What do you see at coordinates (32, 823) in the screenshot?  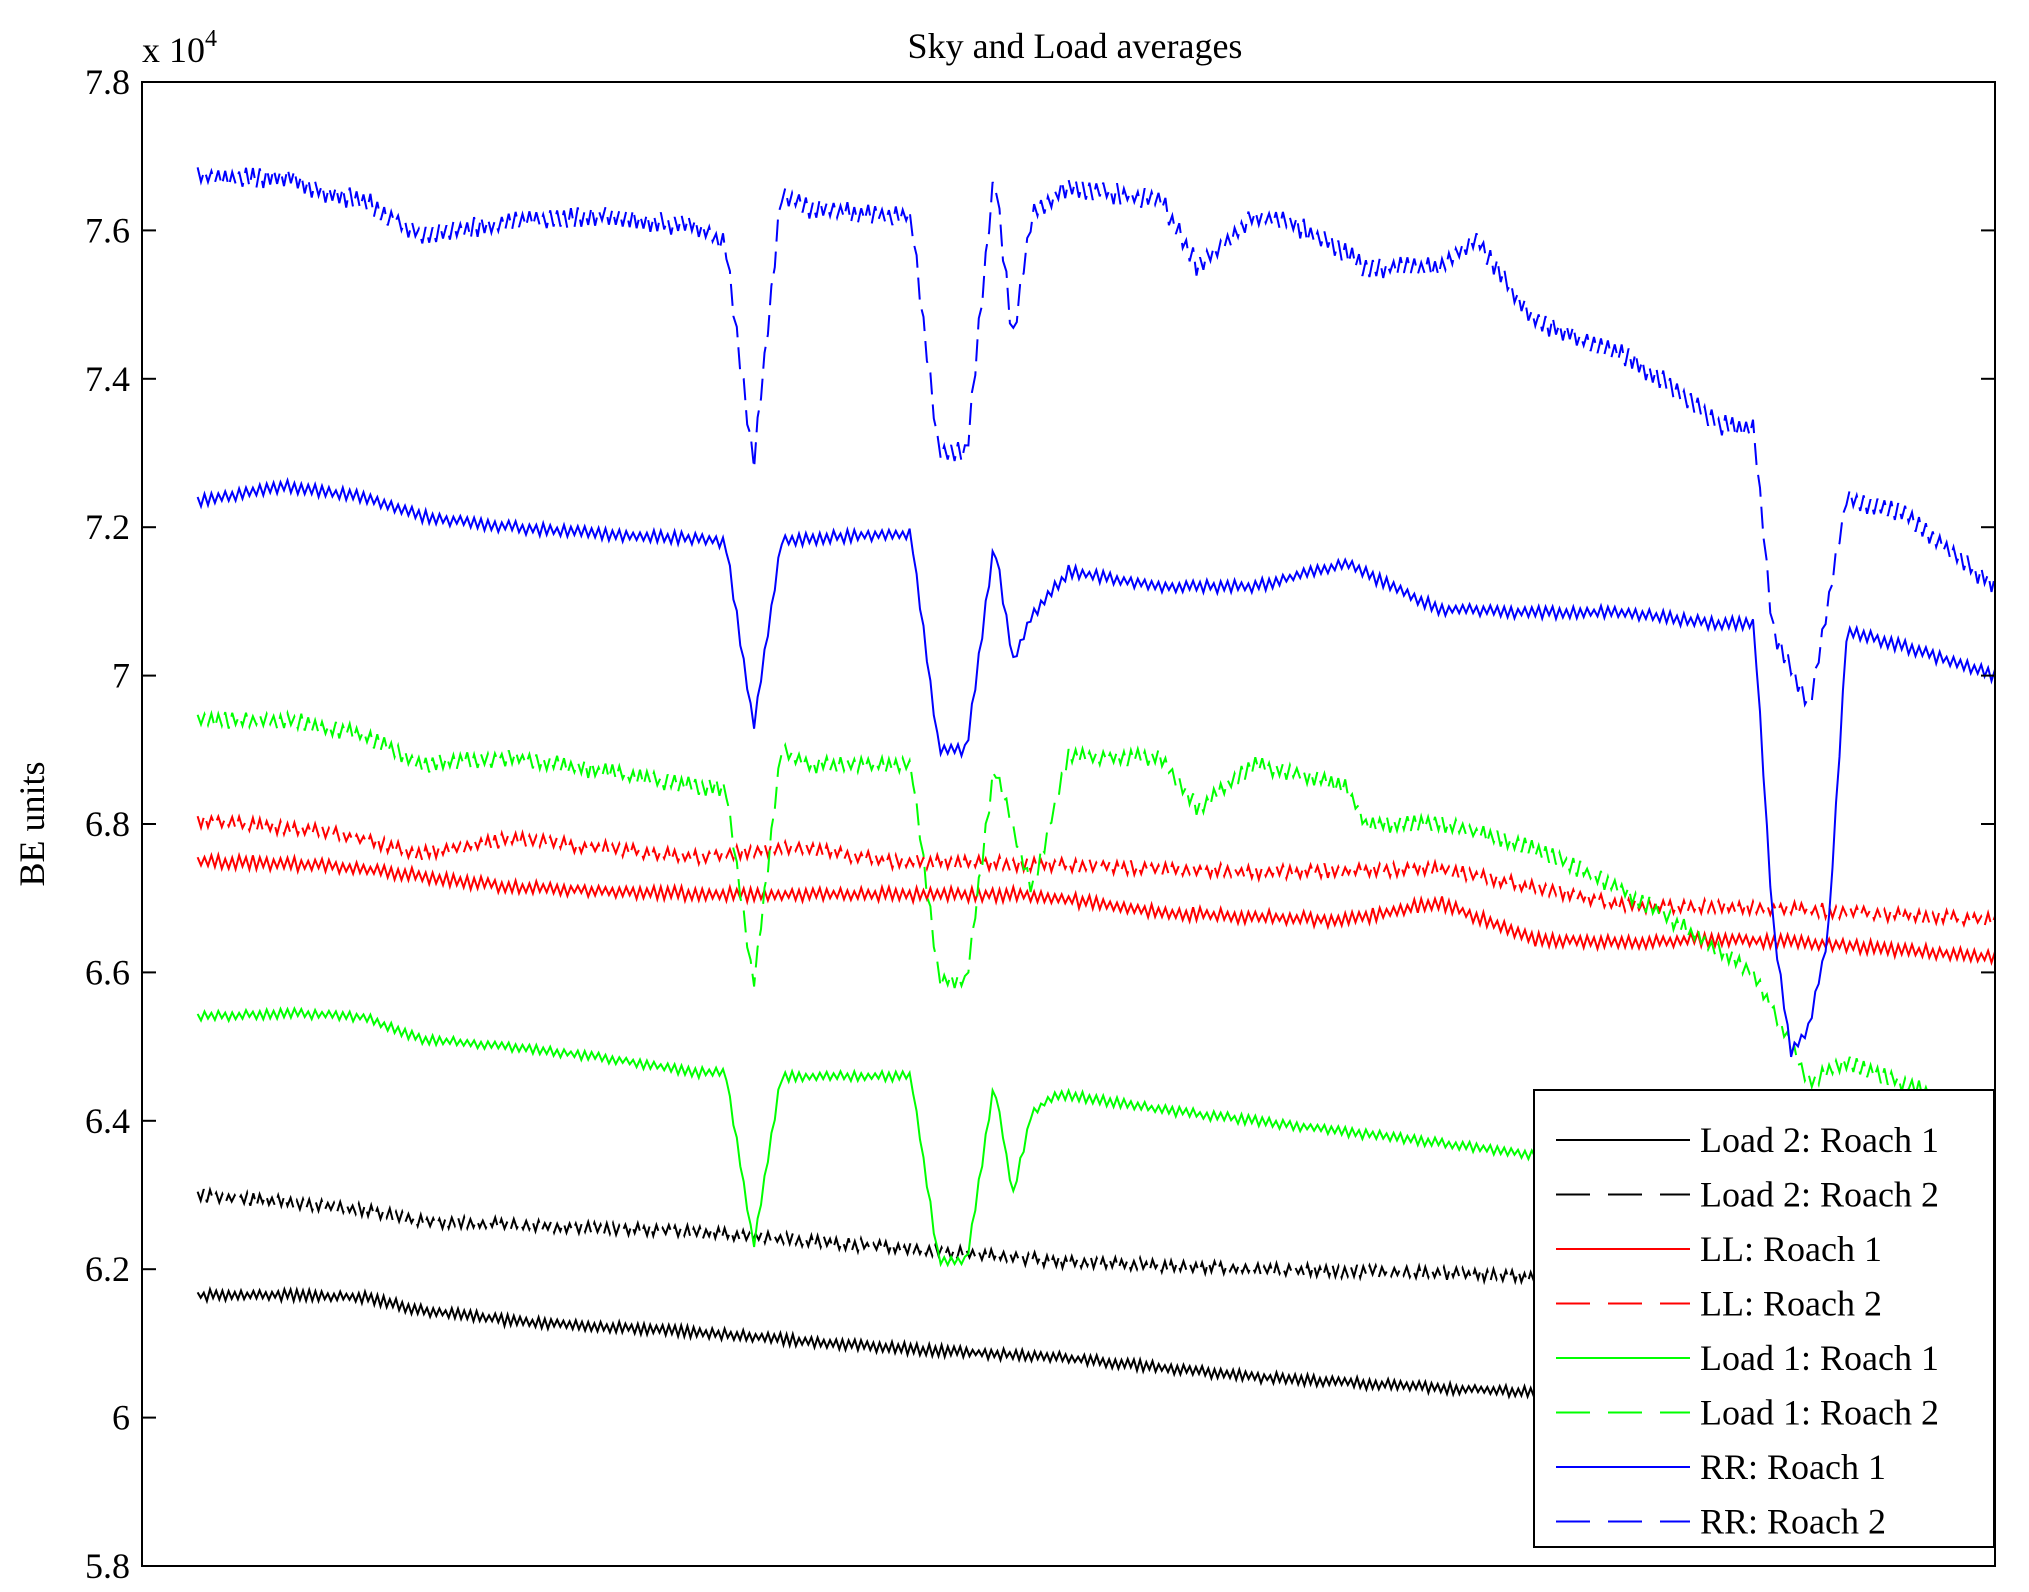 I see `y-axis-label: BE units` at bounding box center [32, 823].